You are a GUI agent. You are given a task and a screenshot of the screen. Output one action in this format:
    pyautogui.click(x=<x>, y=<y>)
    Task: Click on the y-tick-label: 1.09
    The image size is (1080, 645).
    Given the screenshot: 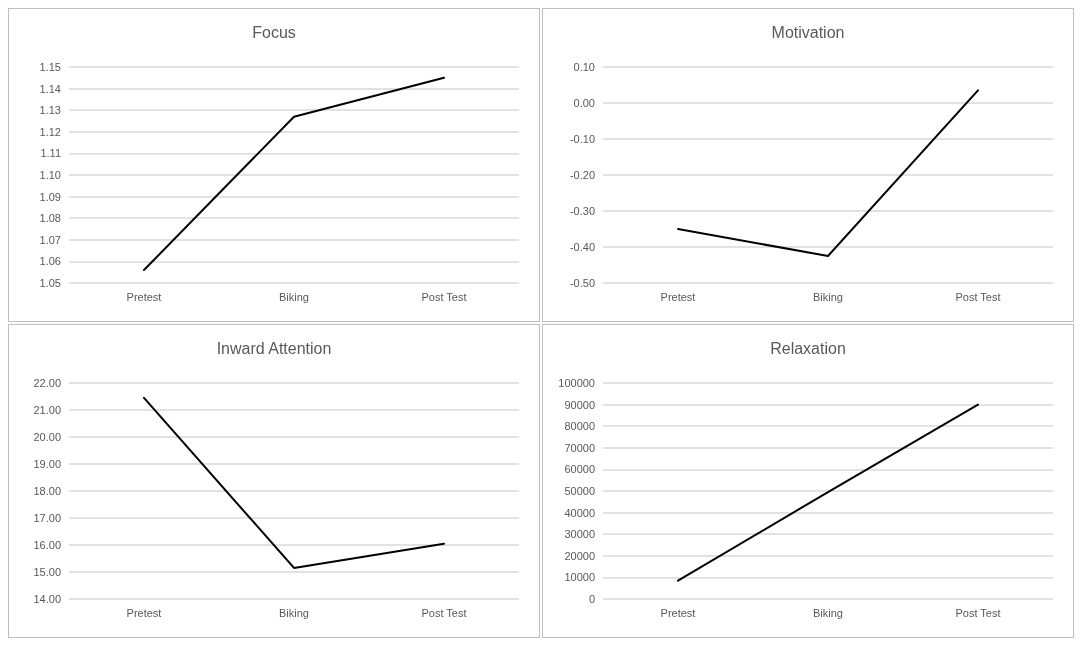 What is the action you would take?
    pyautogui.click(x=50, y=196)
    